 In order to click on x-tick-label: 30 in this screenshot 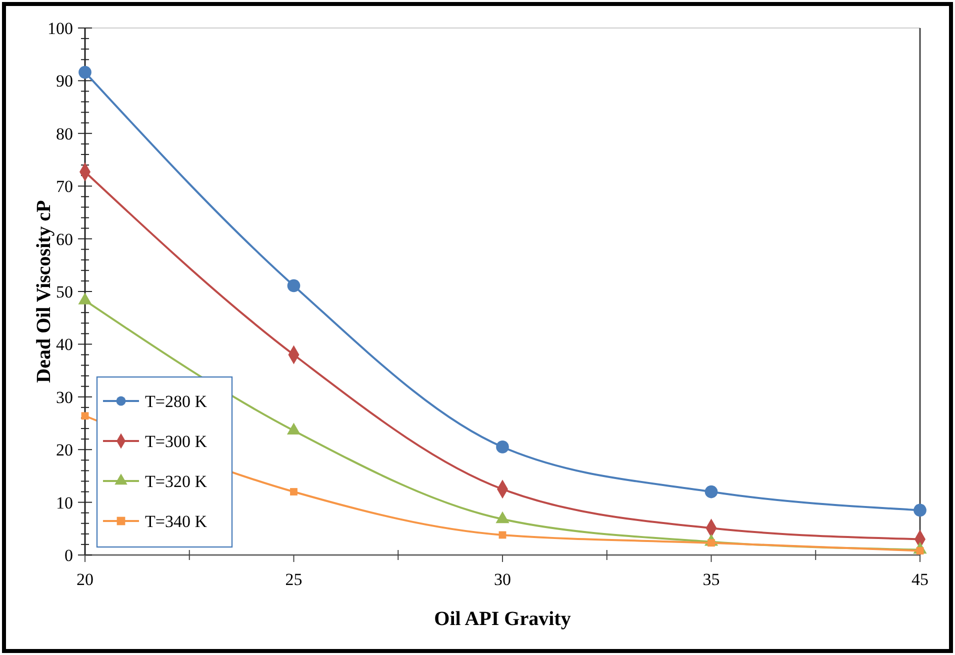, I will do `click(502, 579)`.